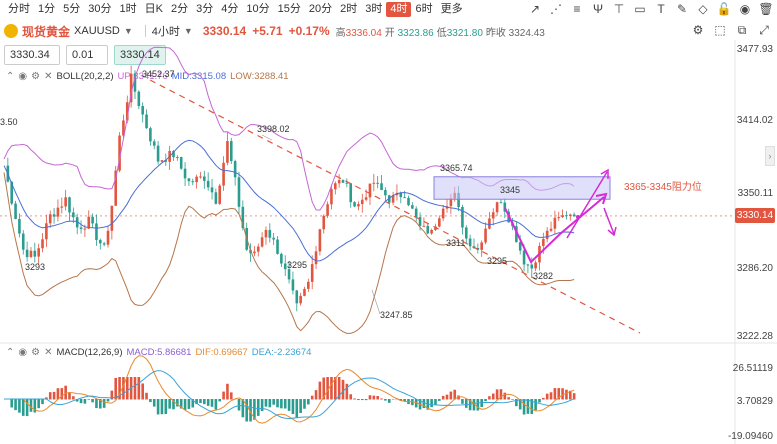 The height and width of the screenshot is (444, 777). Describe the element at coordinates (764, 30) in the screenshot. I see `fullscreen-icon: ⤢` at that location.